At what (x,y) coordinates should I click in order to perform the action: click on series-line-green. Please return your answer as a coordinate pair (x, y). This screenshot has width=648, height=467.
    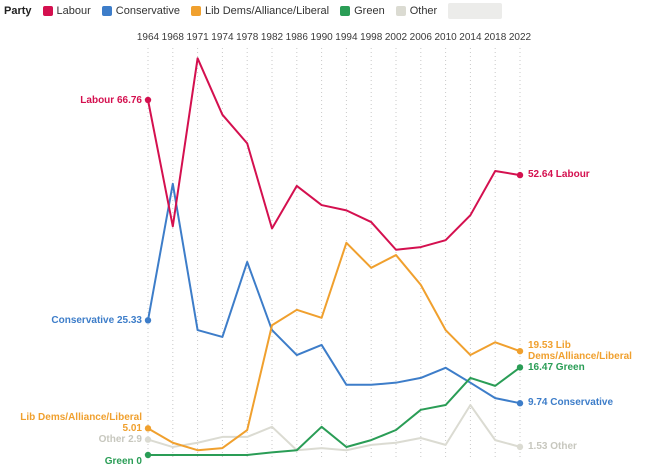
    Looking at the image, I should click on (334, 411).